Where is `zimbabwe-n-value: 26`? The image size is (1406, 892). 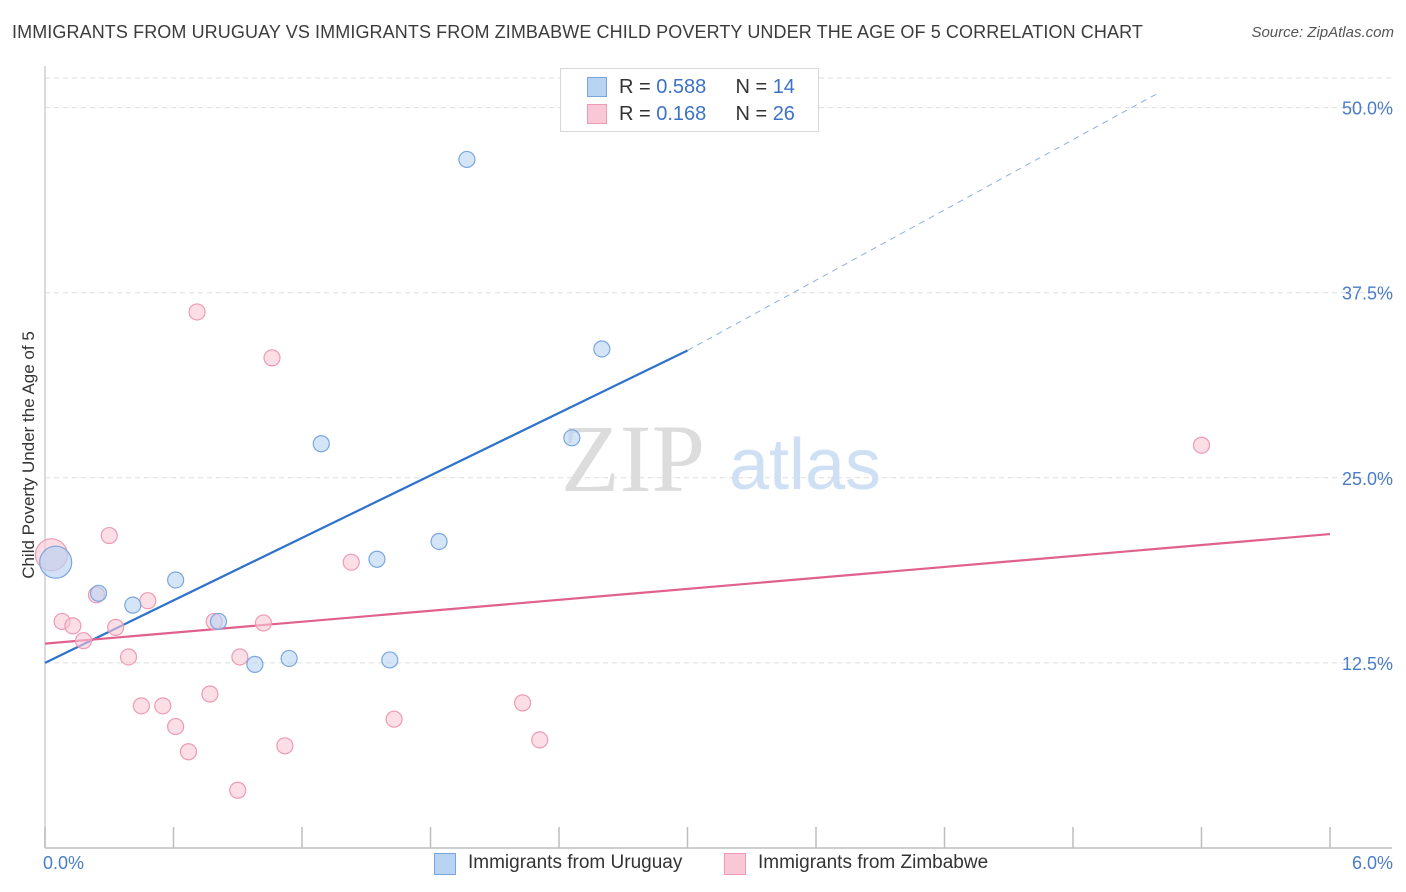 zimbabwe-n-value: 26 is located at coordinates (783, 114).